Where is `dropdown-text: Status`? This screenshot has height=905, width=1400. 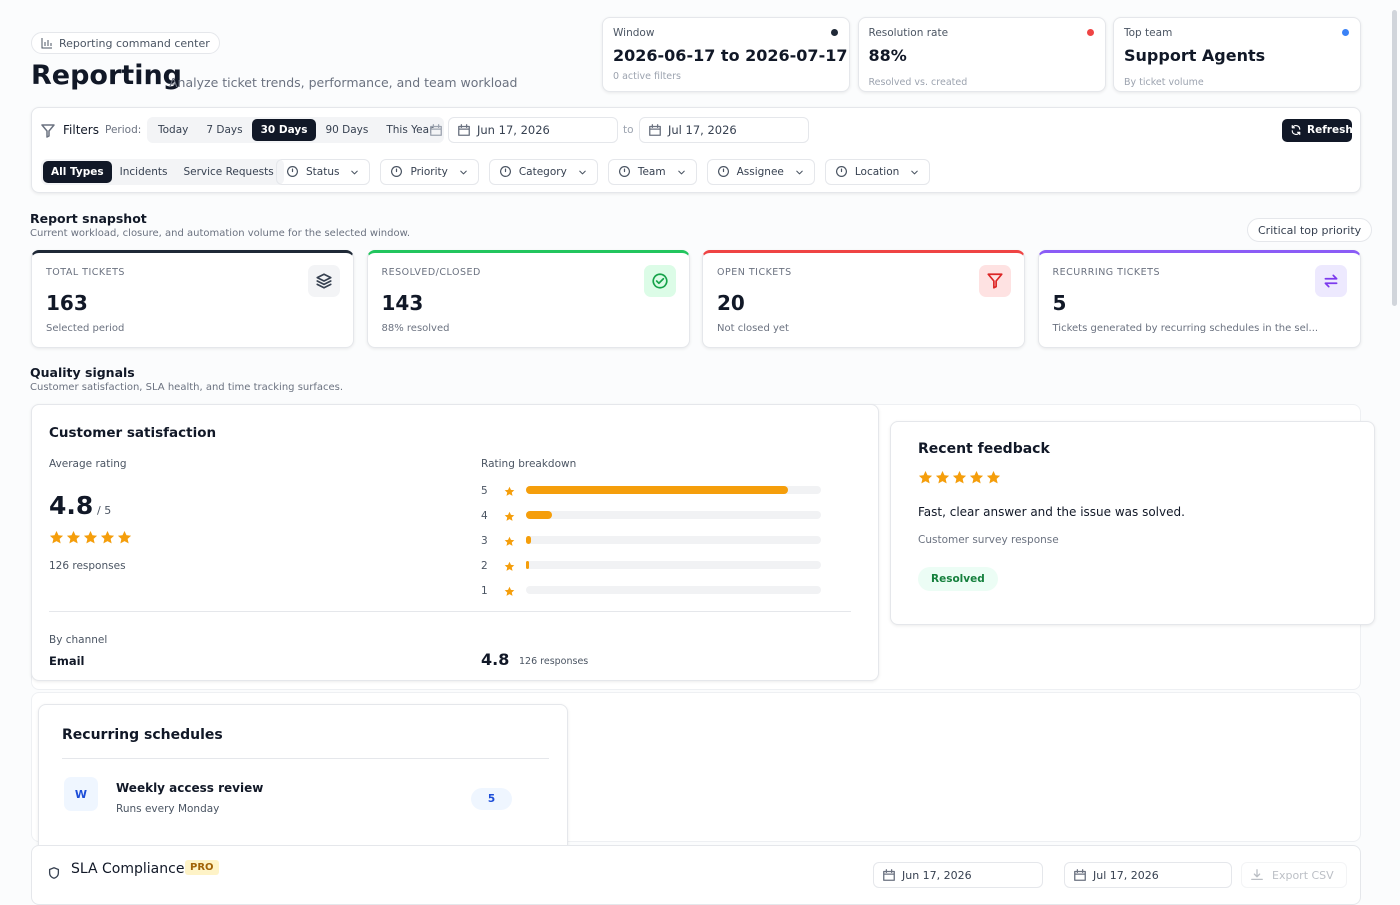 dropdown-text: Status is located at coordinates (323, 172).